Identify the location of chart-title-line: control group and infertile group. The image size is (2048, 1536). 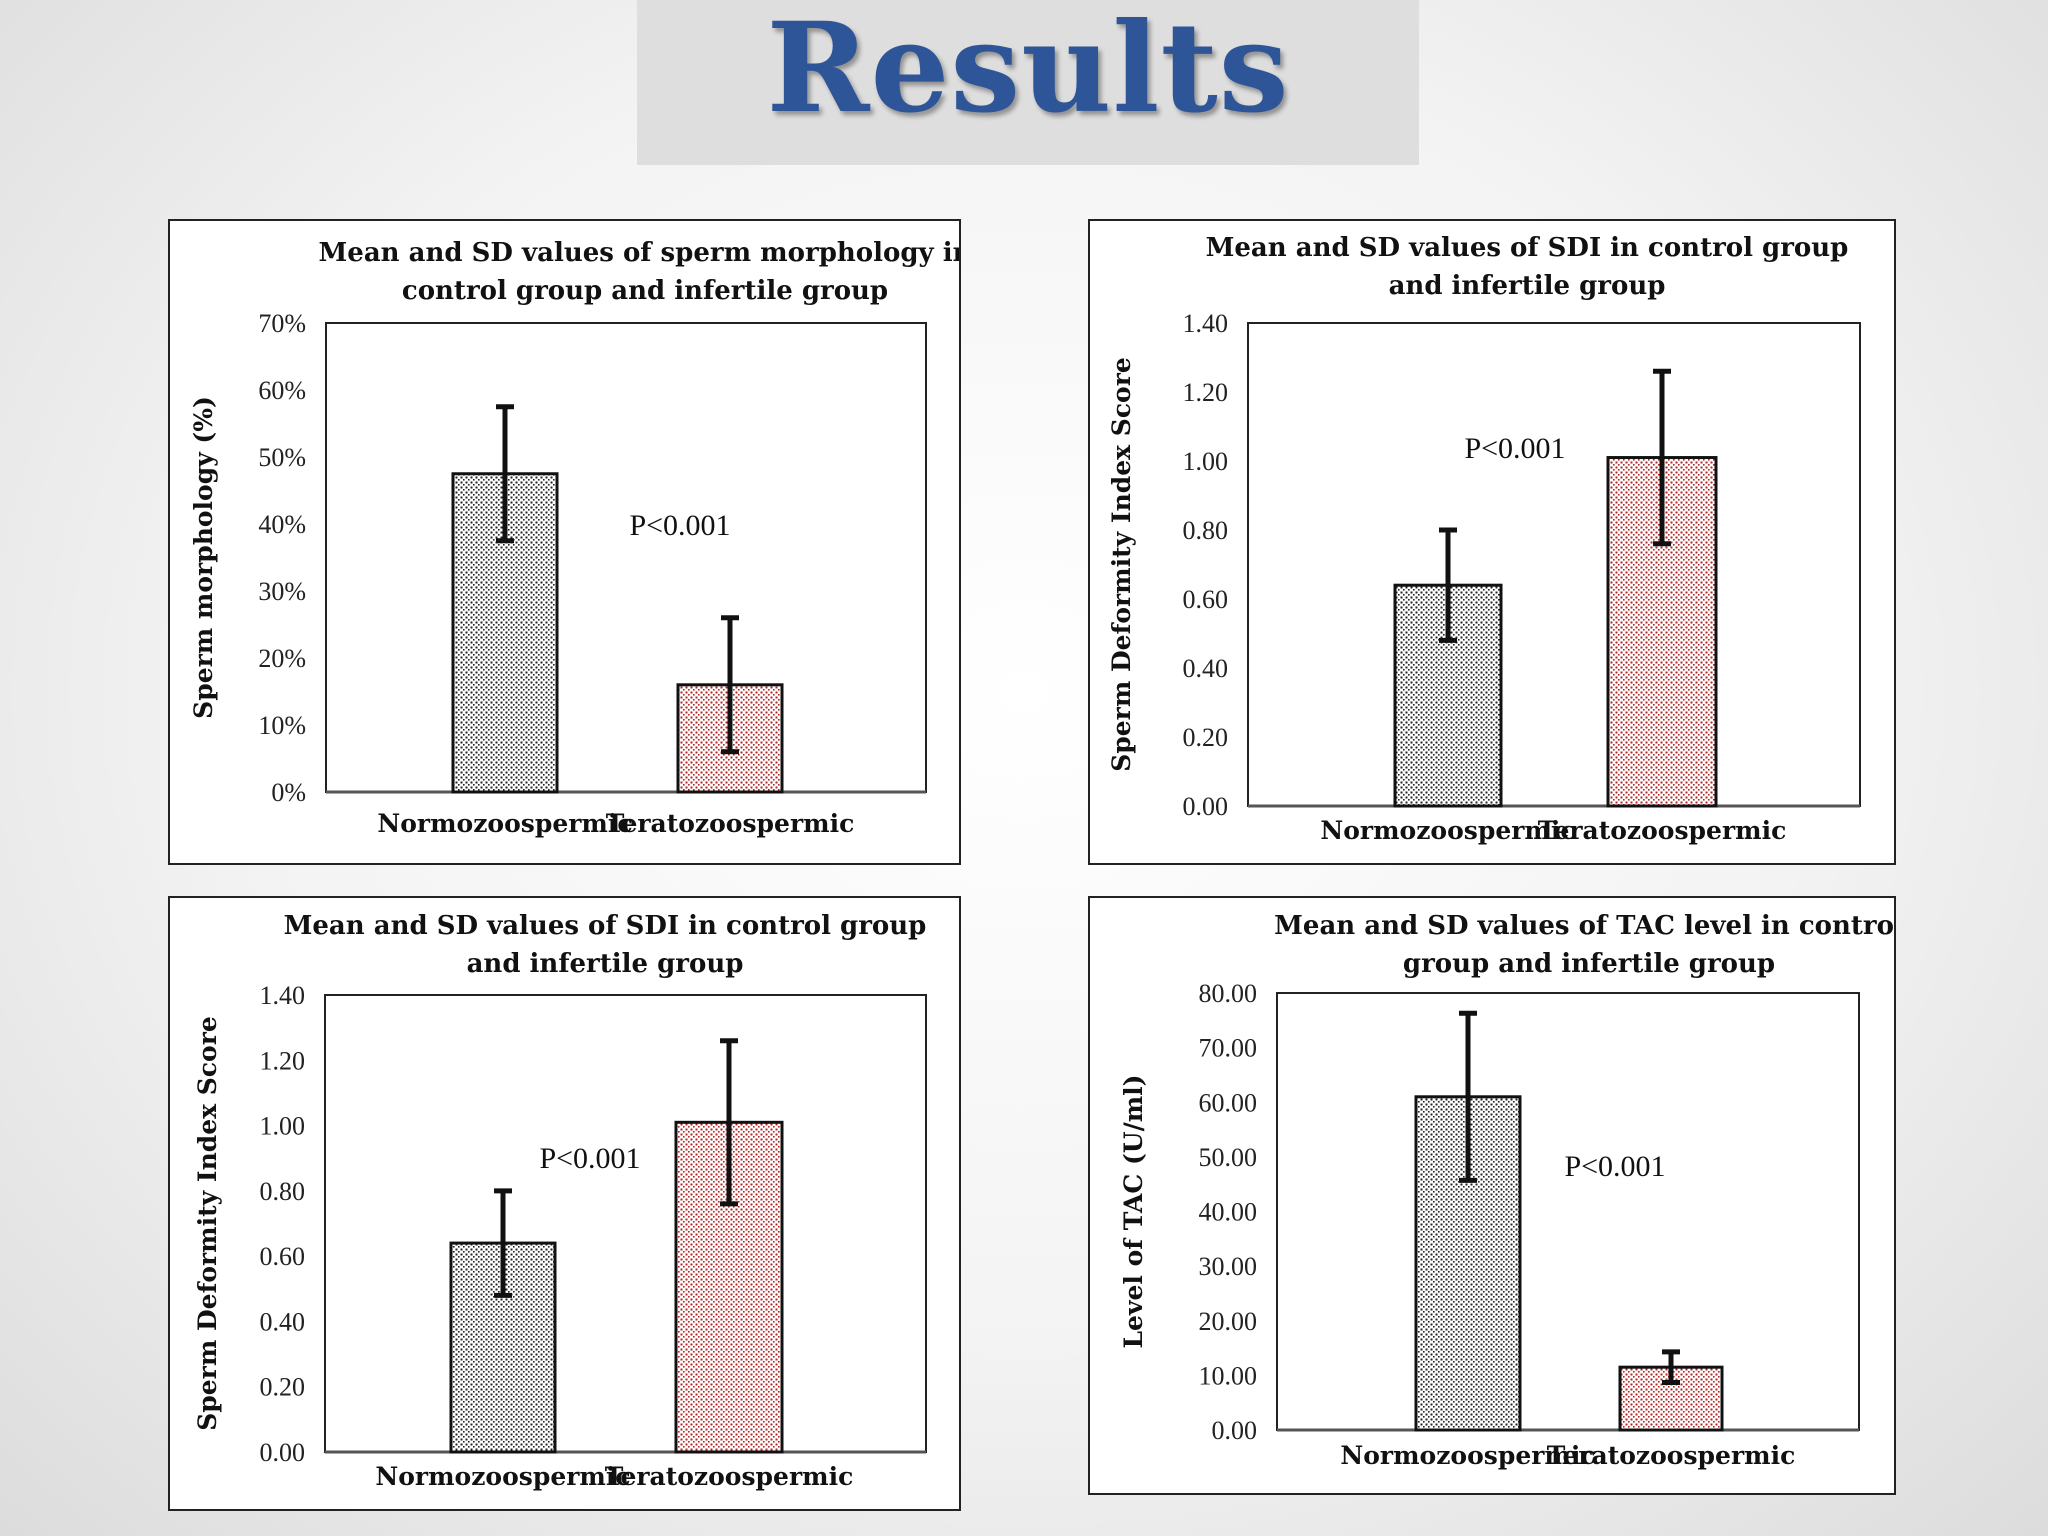
(645, 291).